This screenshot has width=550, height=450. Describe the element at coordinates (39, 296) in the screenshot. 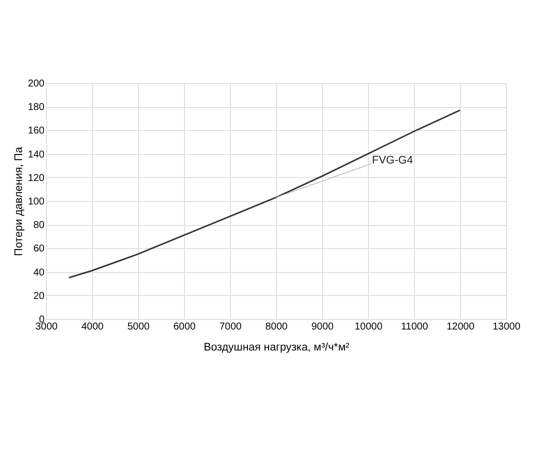

I see `y-tick-label: 20` at that location.